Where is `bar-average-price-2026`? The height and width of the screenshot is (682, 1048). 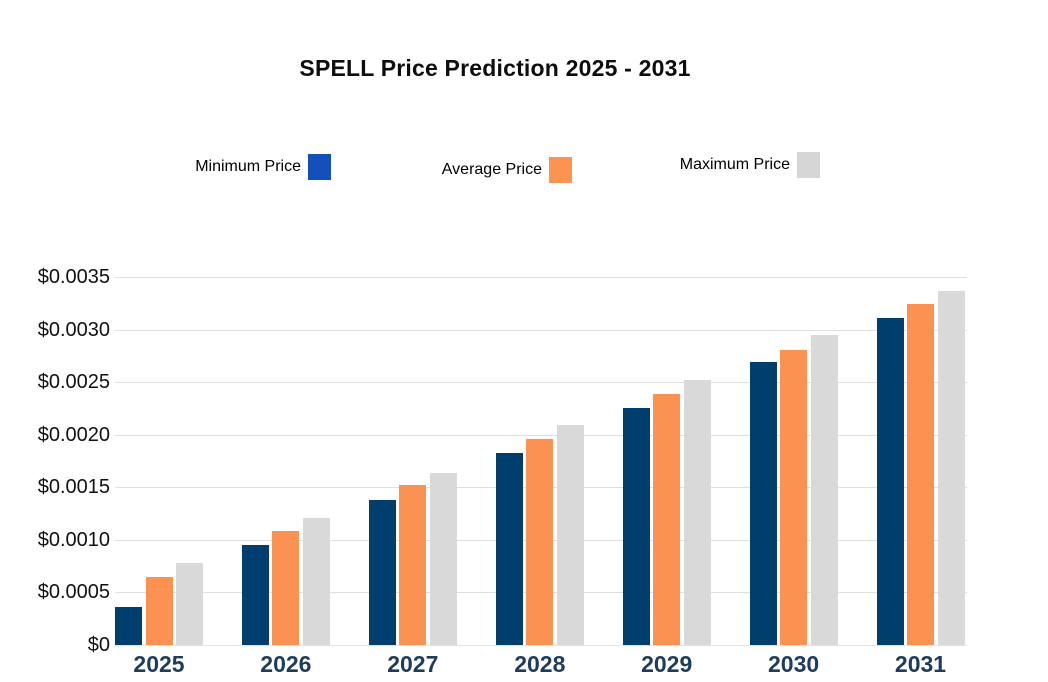
bar-average-price-2026 is located at coordinates (286, 588).